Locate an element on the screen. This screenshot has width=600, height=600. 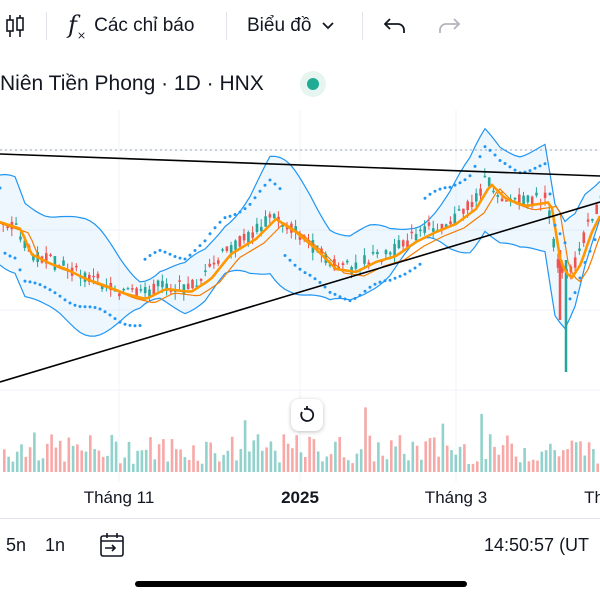
symbol-header: Niên Tiền Phong · 1D · HNX is located at coordinates (132, 84).